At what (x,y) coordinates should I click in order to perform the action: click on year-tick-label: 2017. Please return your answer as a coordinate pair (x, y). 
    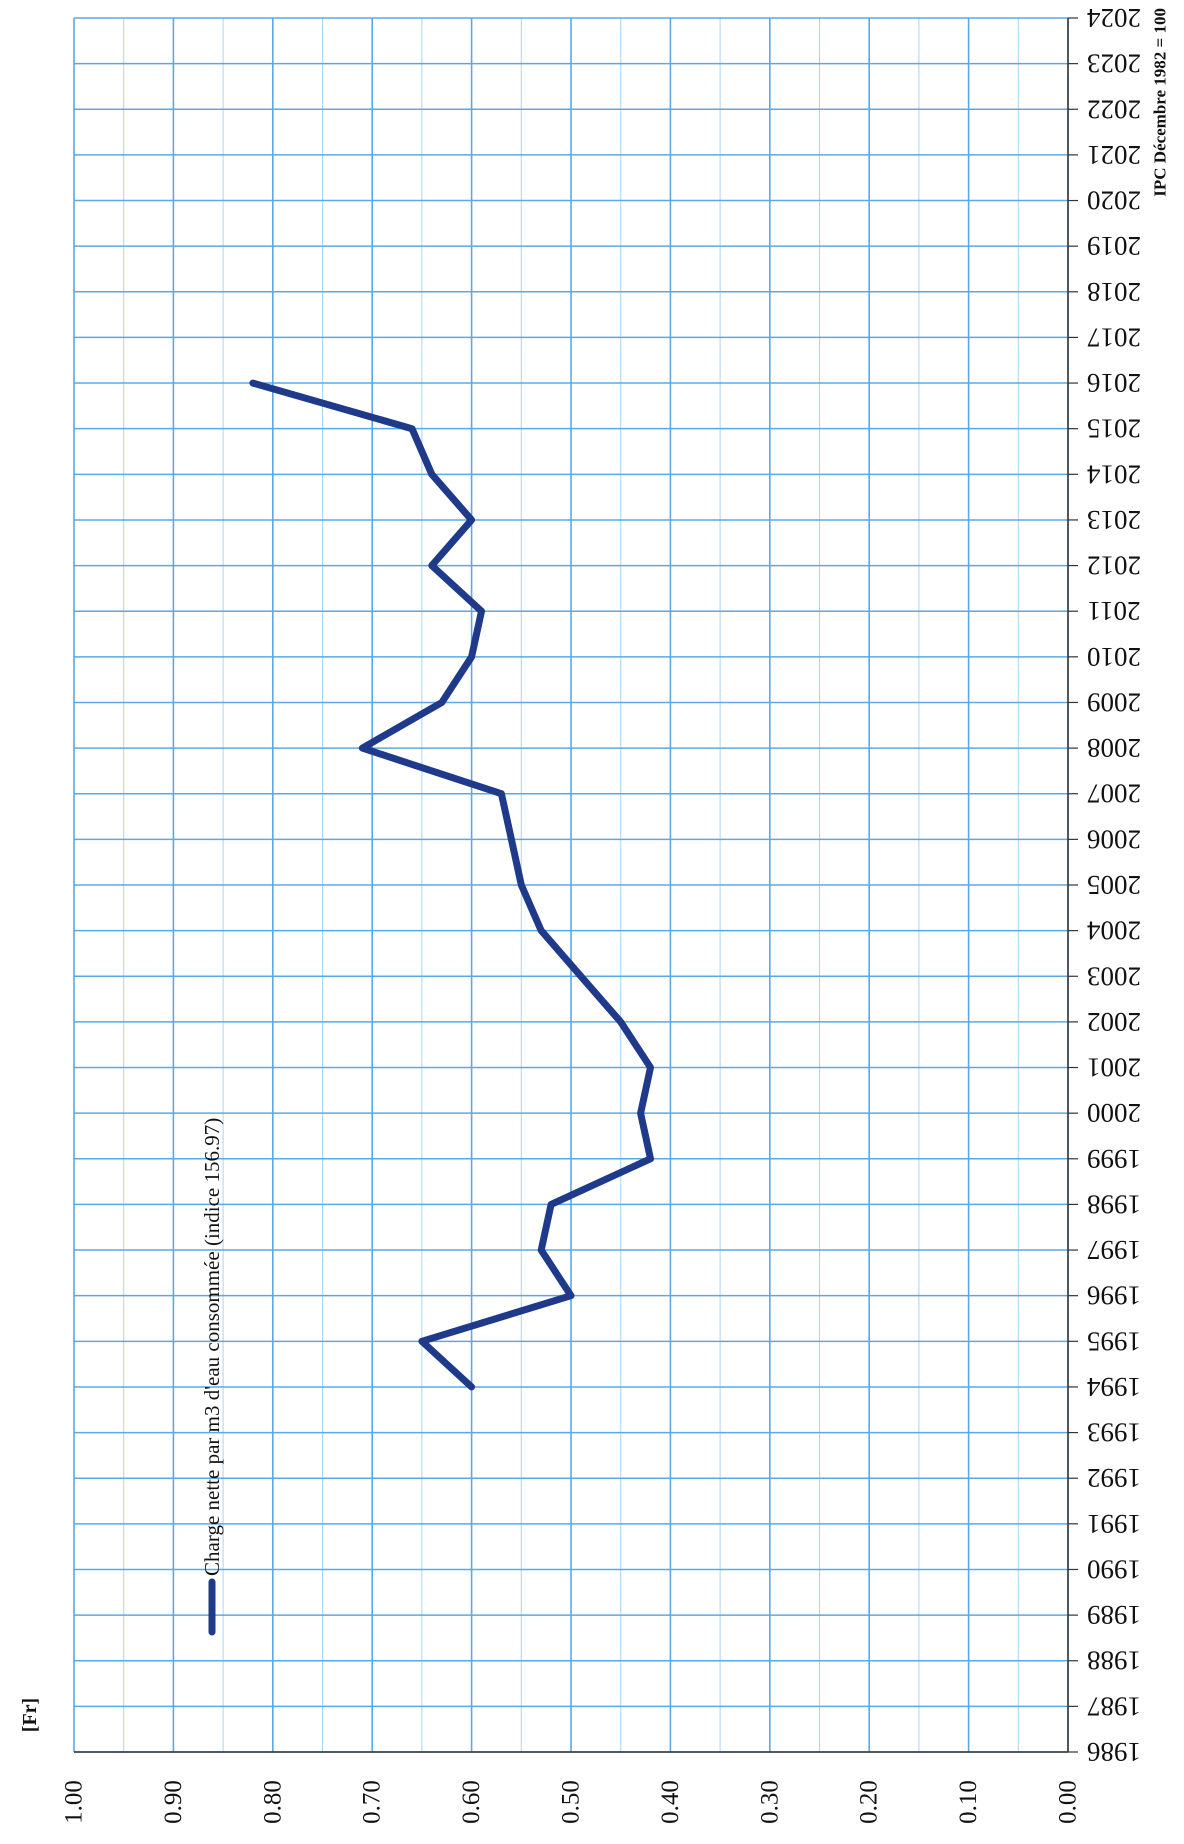
    Looking at the image, I should click on (1114, 337).